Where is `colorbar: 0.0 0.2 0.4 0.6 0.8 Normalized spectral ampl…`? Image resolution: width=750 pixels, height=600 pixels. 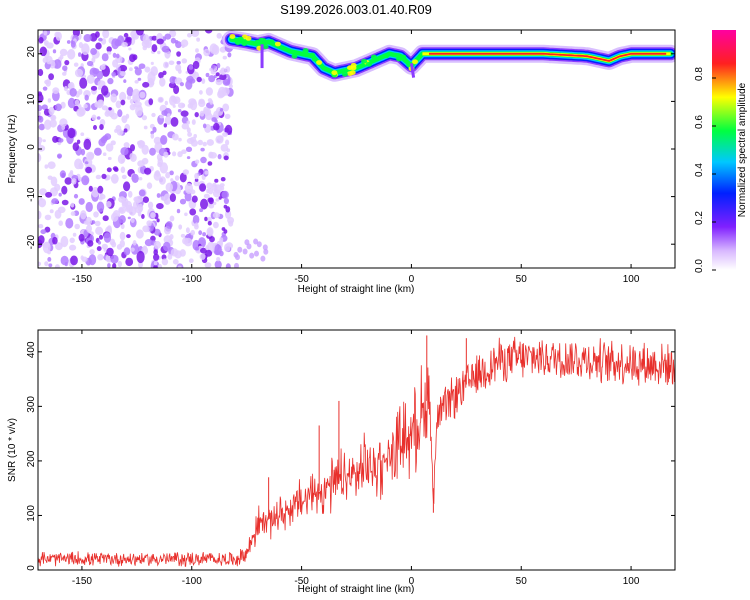 colorbar: 0.0 0.2 0.4 0.6 0.8 Normalized spectral ampl… is located at coordinates (721, 151).